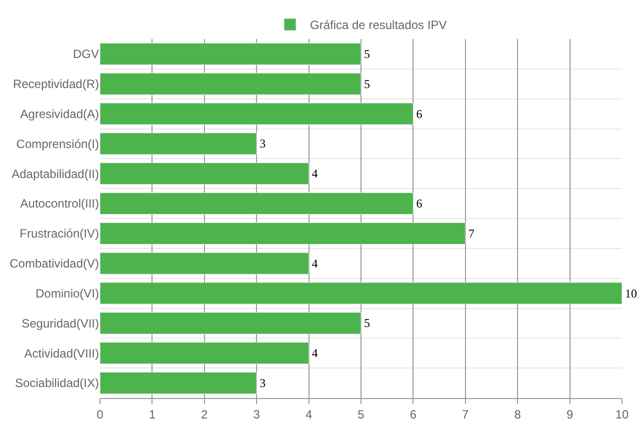 This screenshot has width=639, height=431. What do you see at coordinates (100, 414) in the screenshot?
I see `x-tick-label: 0` at bounding box center [100, 414].